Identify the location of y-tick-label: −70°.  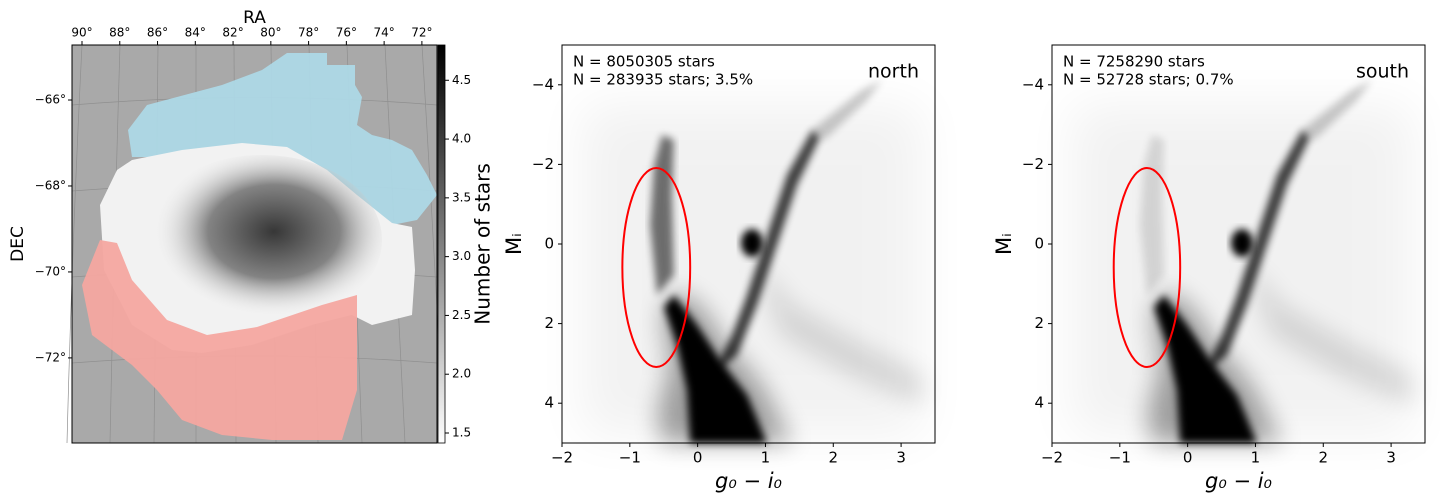
(50, 271).